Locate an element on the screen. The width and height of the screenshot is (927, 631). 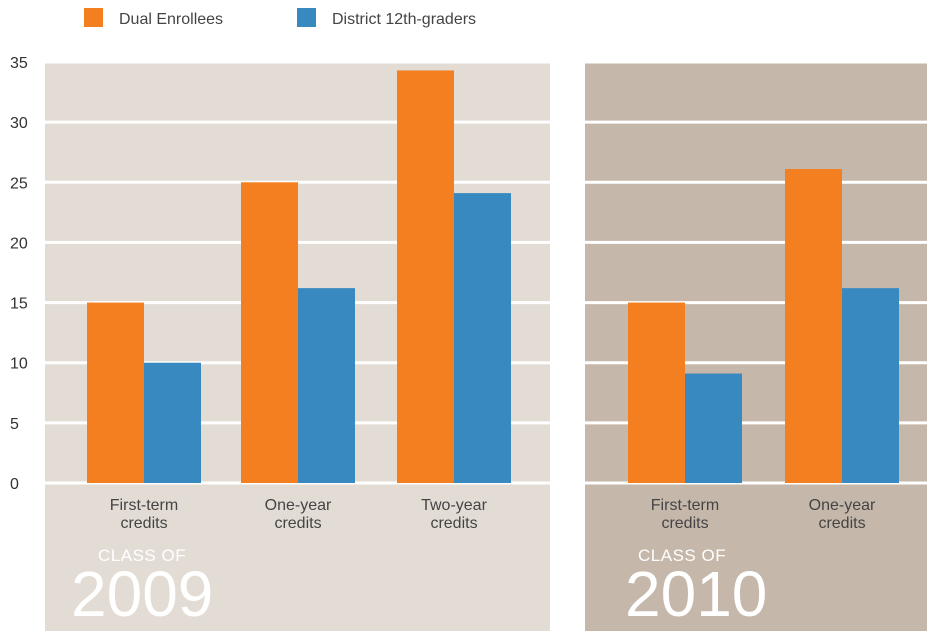
y-tick-label: 0 is located at coordinates (14, 484).